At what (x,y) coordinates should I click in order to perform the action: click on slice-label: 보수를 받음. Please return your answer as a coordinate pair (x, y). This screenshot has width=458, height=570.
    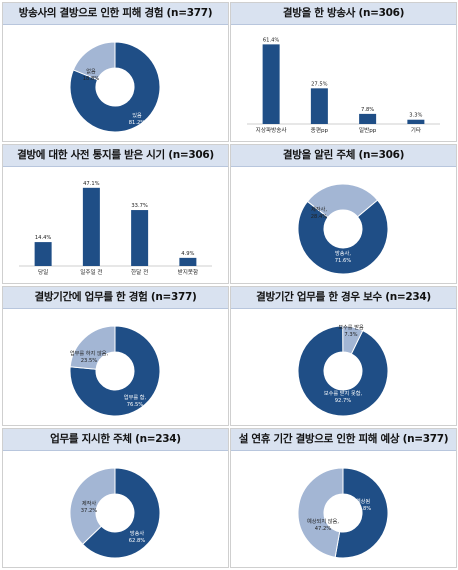
    Looking at the image, I should click on (351, 327).